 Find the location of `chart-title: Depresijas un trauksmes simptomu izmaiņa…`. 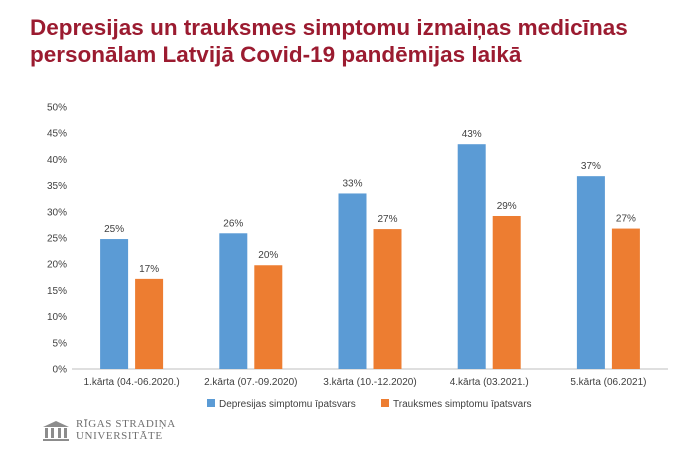

chart-title: Depresijas un trauksmes simptomu izmaiņa… is located at coordinates (350, 41).